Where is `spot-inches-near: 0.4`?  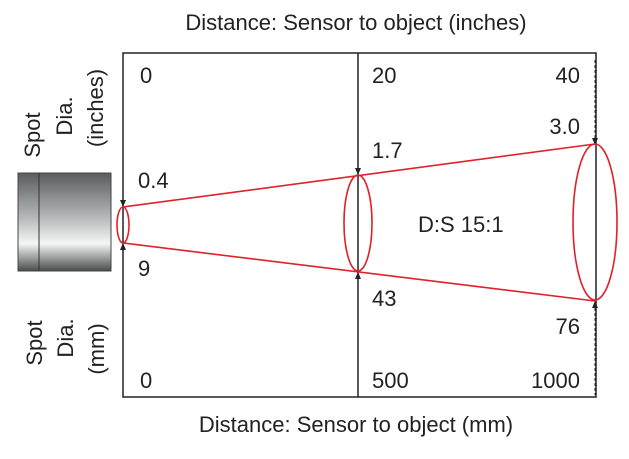 spot-inches-near: 0.4 is located at coordinates (153, 180).